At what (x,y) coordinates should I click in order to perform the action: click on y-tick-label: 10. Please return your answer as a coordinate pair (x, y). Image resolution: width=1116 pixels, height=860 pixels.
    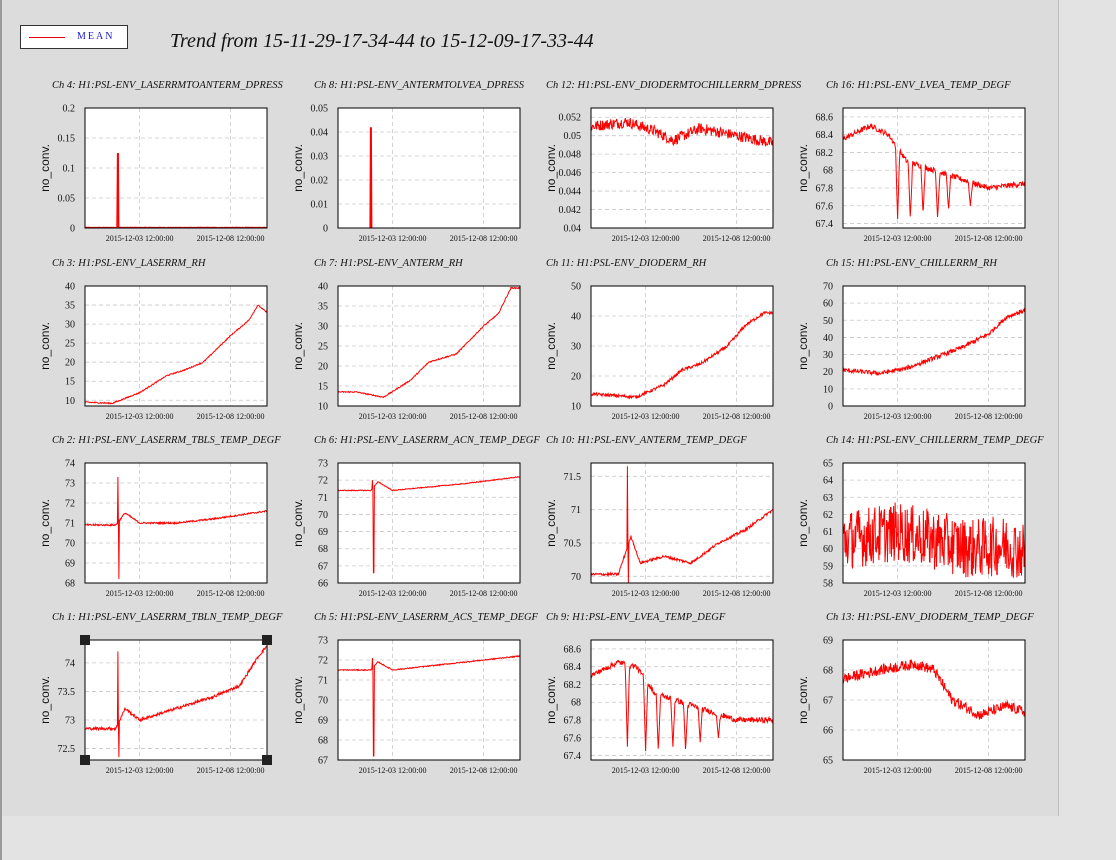
    Looking at the image, I should click on (323, 407).